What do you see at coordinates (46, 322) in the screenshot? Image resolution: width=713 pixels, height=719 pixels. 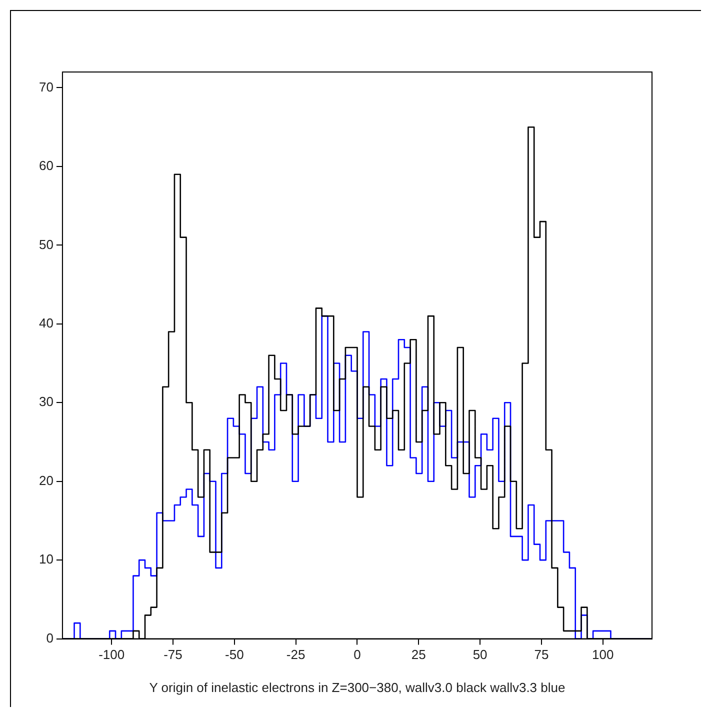 I see `y-tick-label: 40` at bounding box center [46, 322].